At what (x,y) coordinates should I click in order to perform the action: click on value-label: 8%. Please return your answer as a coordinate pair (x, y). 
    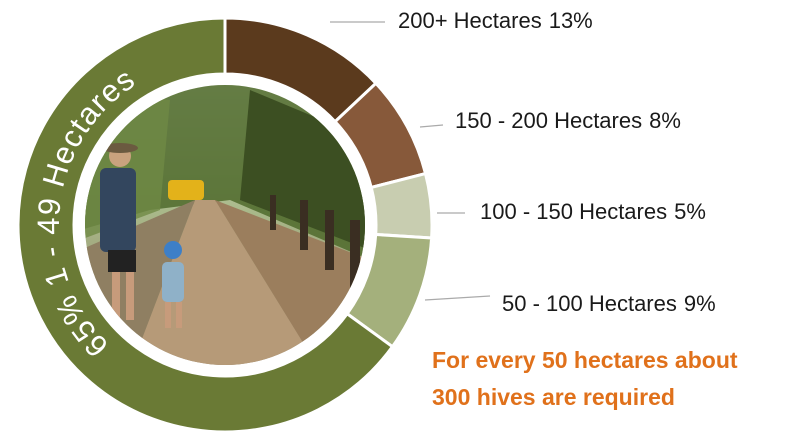
    Looking at the image, I should click on (665, 120).